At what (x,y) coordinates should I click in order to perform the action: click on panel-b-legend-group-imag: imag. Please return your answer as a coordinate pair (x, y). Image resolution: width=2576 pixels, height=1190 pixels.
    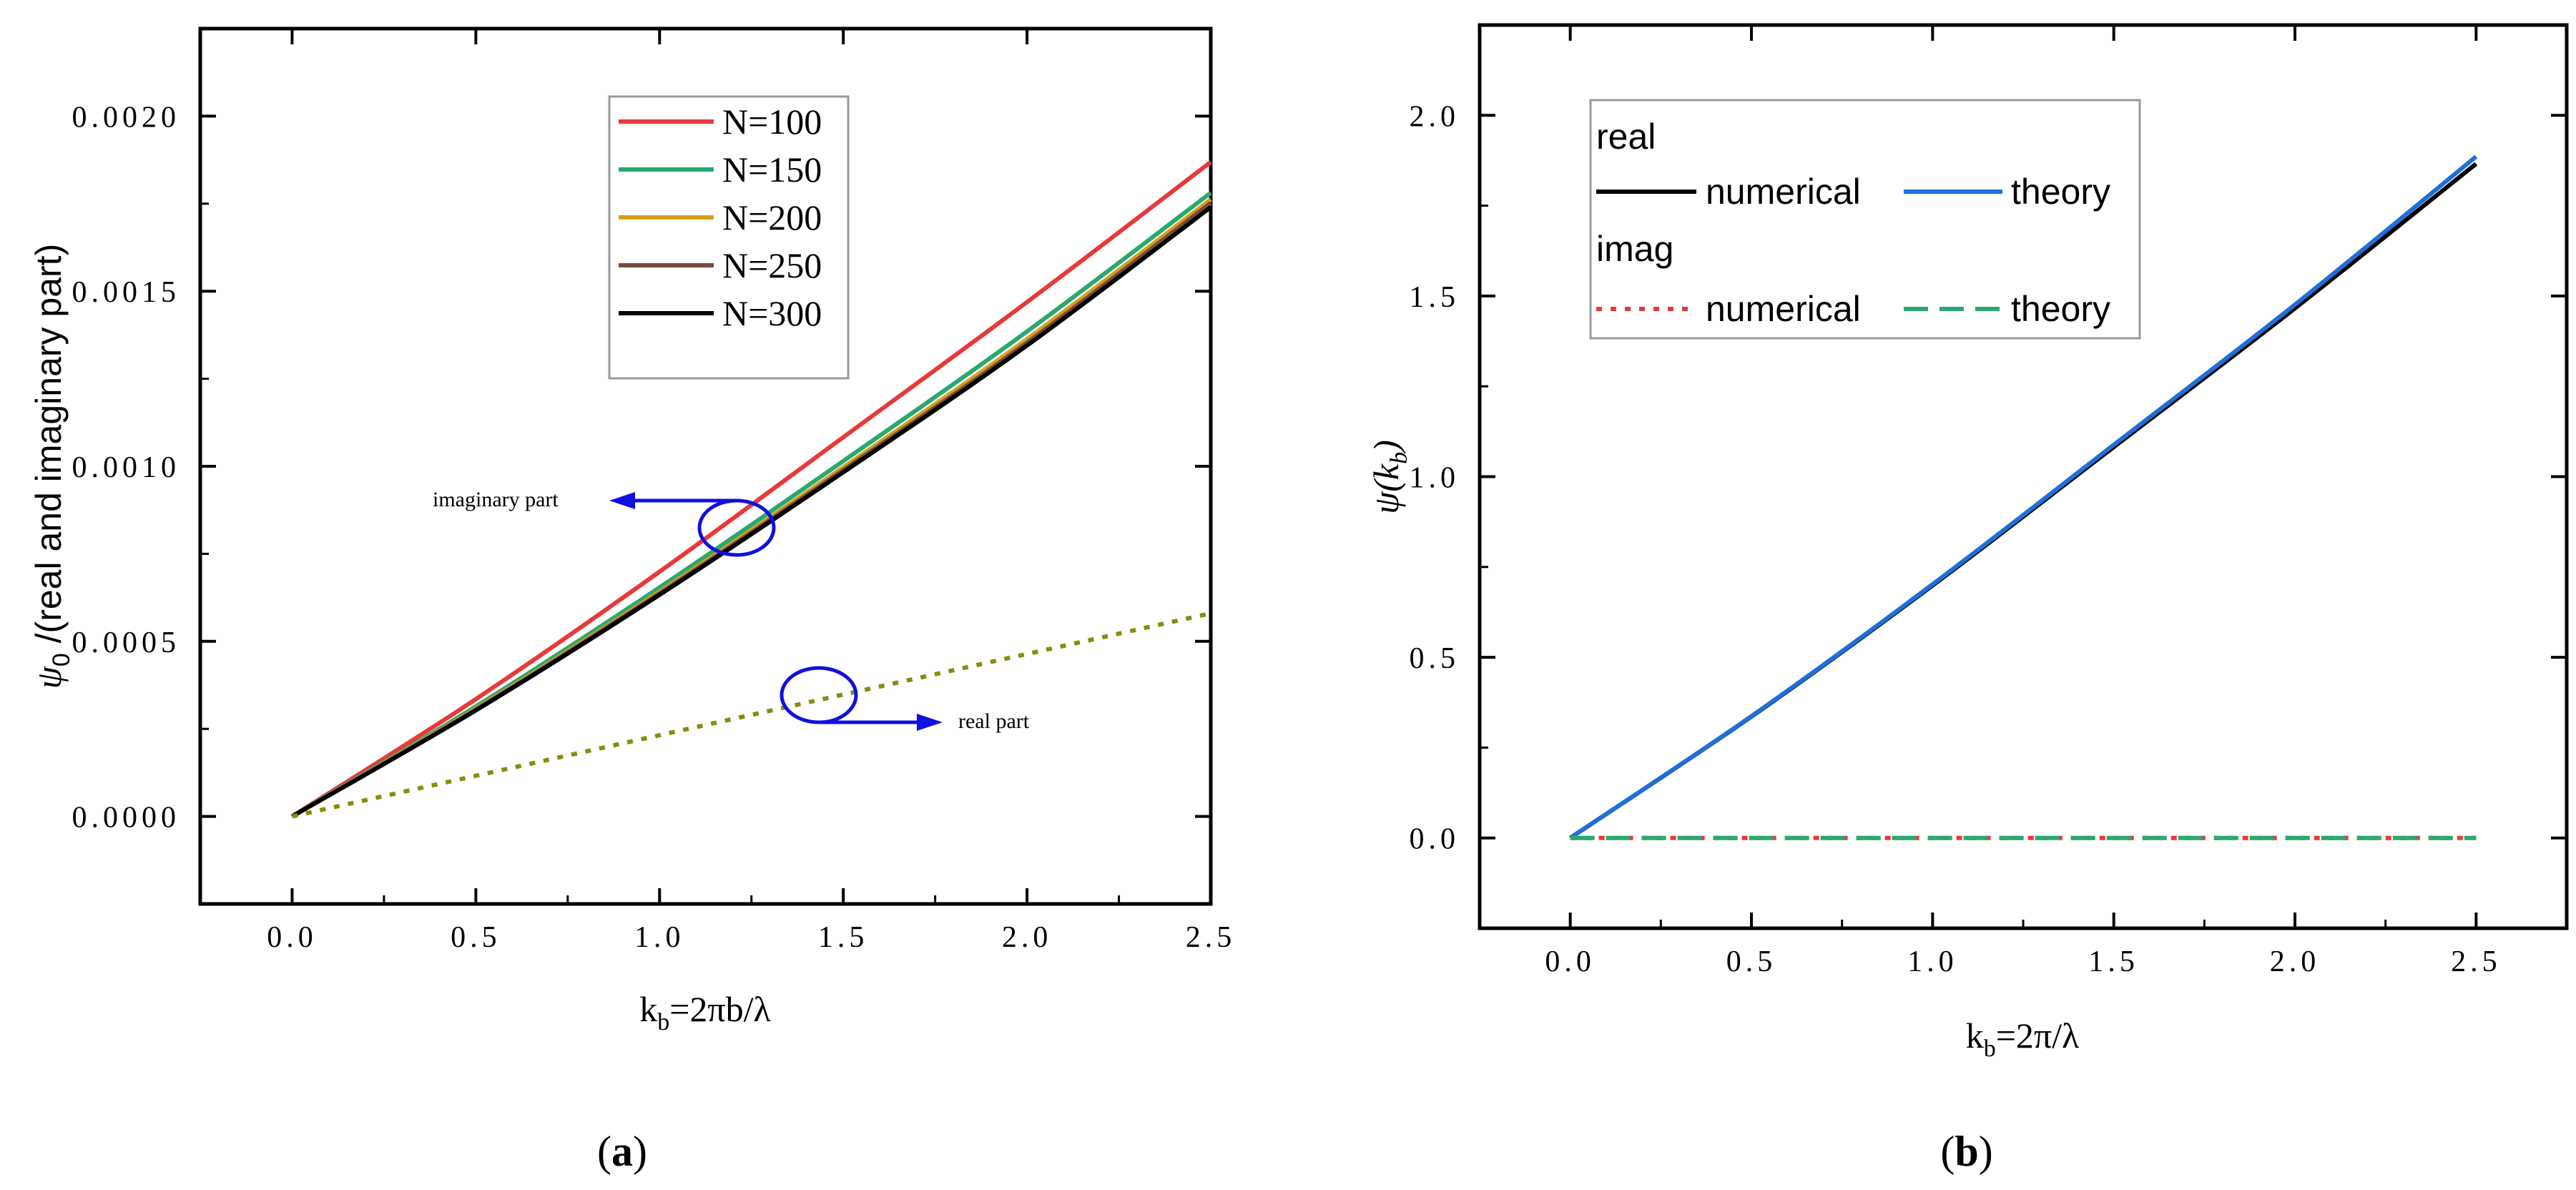
    Looking at the image, I should click on (1634, 249).